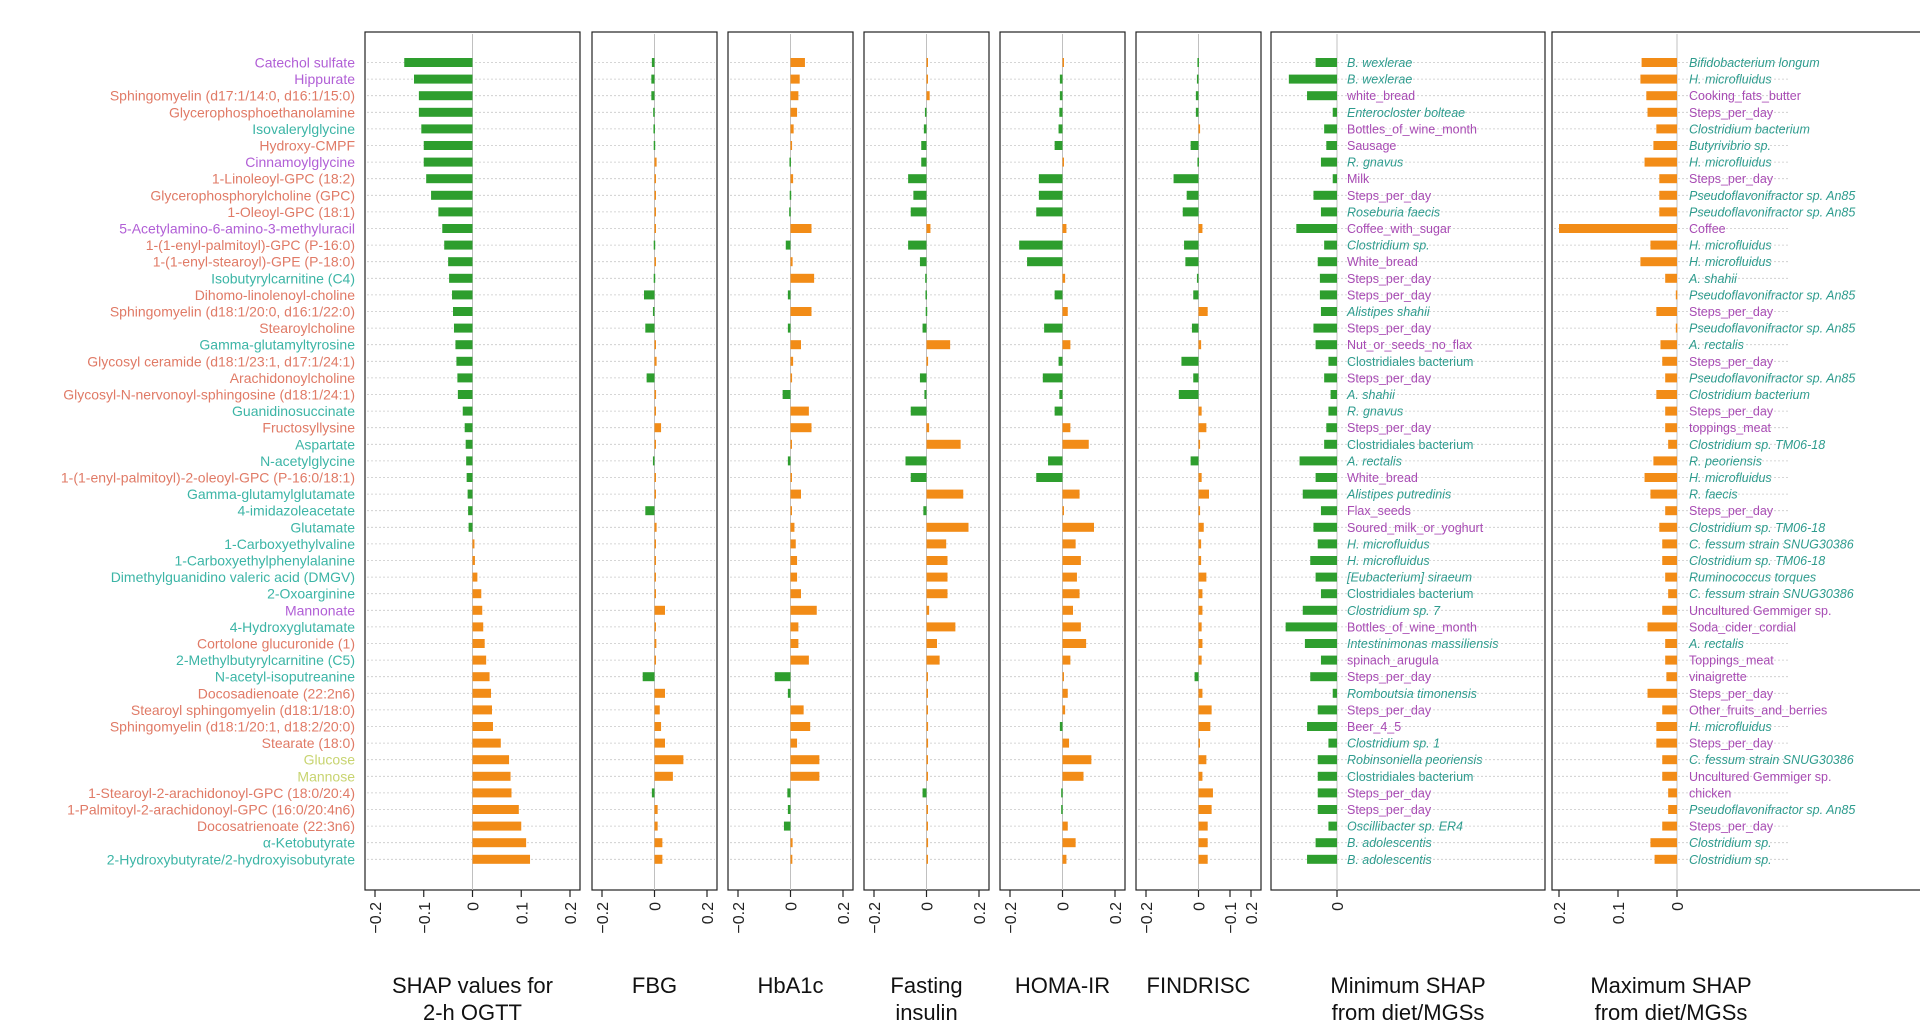  I want to click on panel-title: 2-h OGTT, so click(472, 1012).